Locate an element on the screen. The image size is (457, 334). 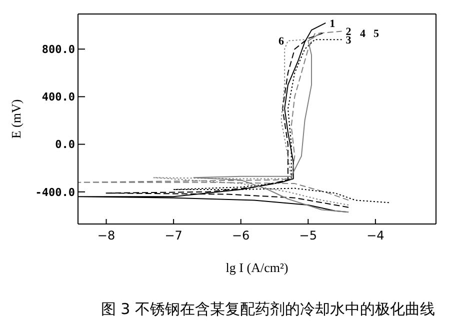
y-tick-label: 800.0 is located at coordinates (58, 49).